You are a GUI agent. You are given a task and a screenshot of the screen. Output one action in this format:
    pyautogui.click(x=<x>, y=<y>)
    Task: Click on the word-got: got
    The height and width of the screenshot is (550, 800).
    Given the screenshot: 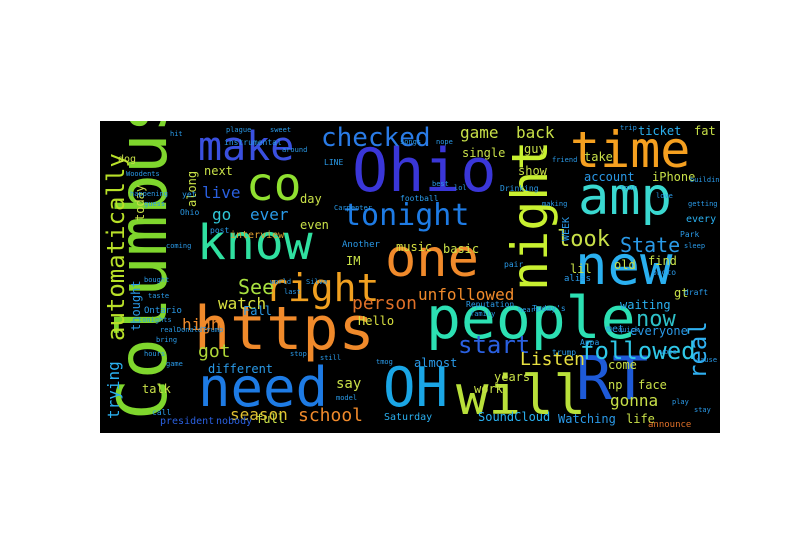 What is the action you would take?
    pyautogui.click(x=214, y=351)
    